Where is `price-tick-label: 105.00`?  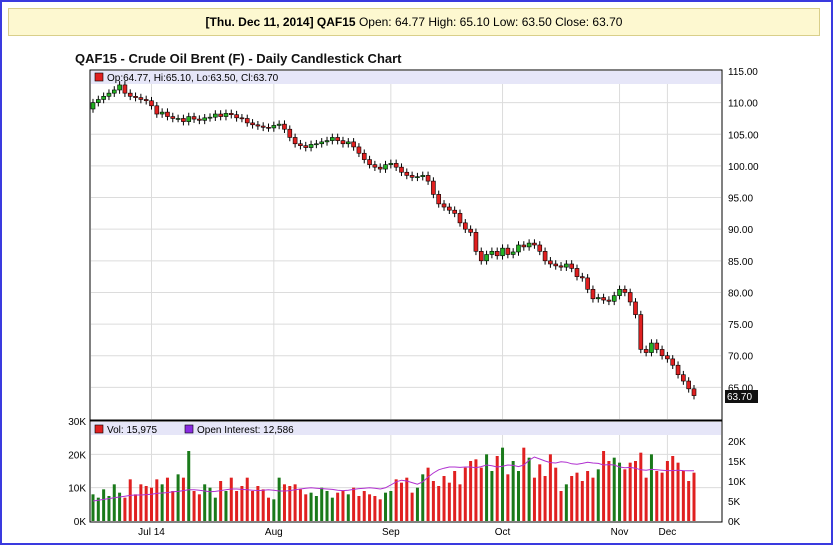
price-tick-label: 105.00 is located at coordinates (743, 135).